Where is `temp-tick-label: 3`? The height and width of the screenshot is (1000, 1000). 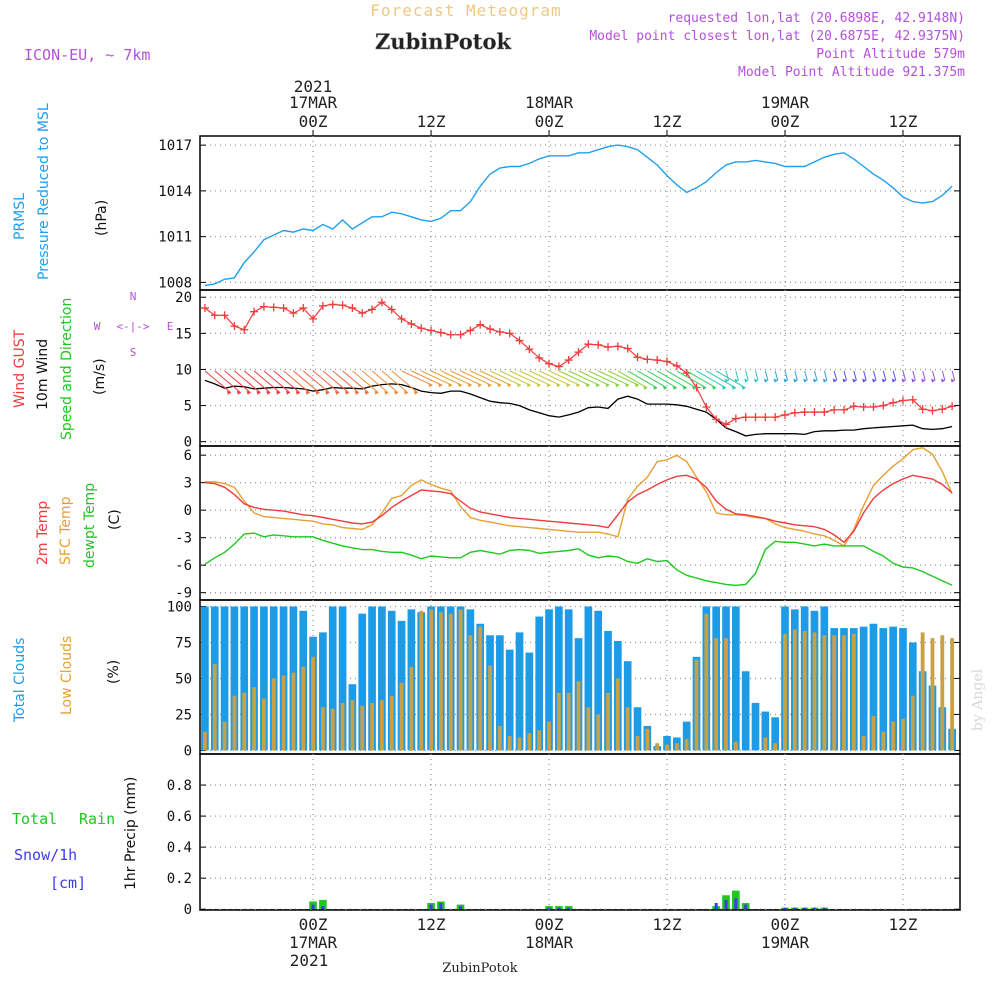 temp-tick-label: 3 is located at coordinates (188, 484).